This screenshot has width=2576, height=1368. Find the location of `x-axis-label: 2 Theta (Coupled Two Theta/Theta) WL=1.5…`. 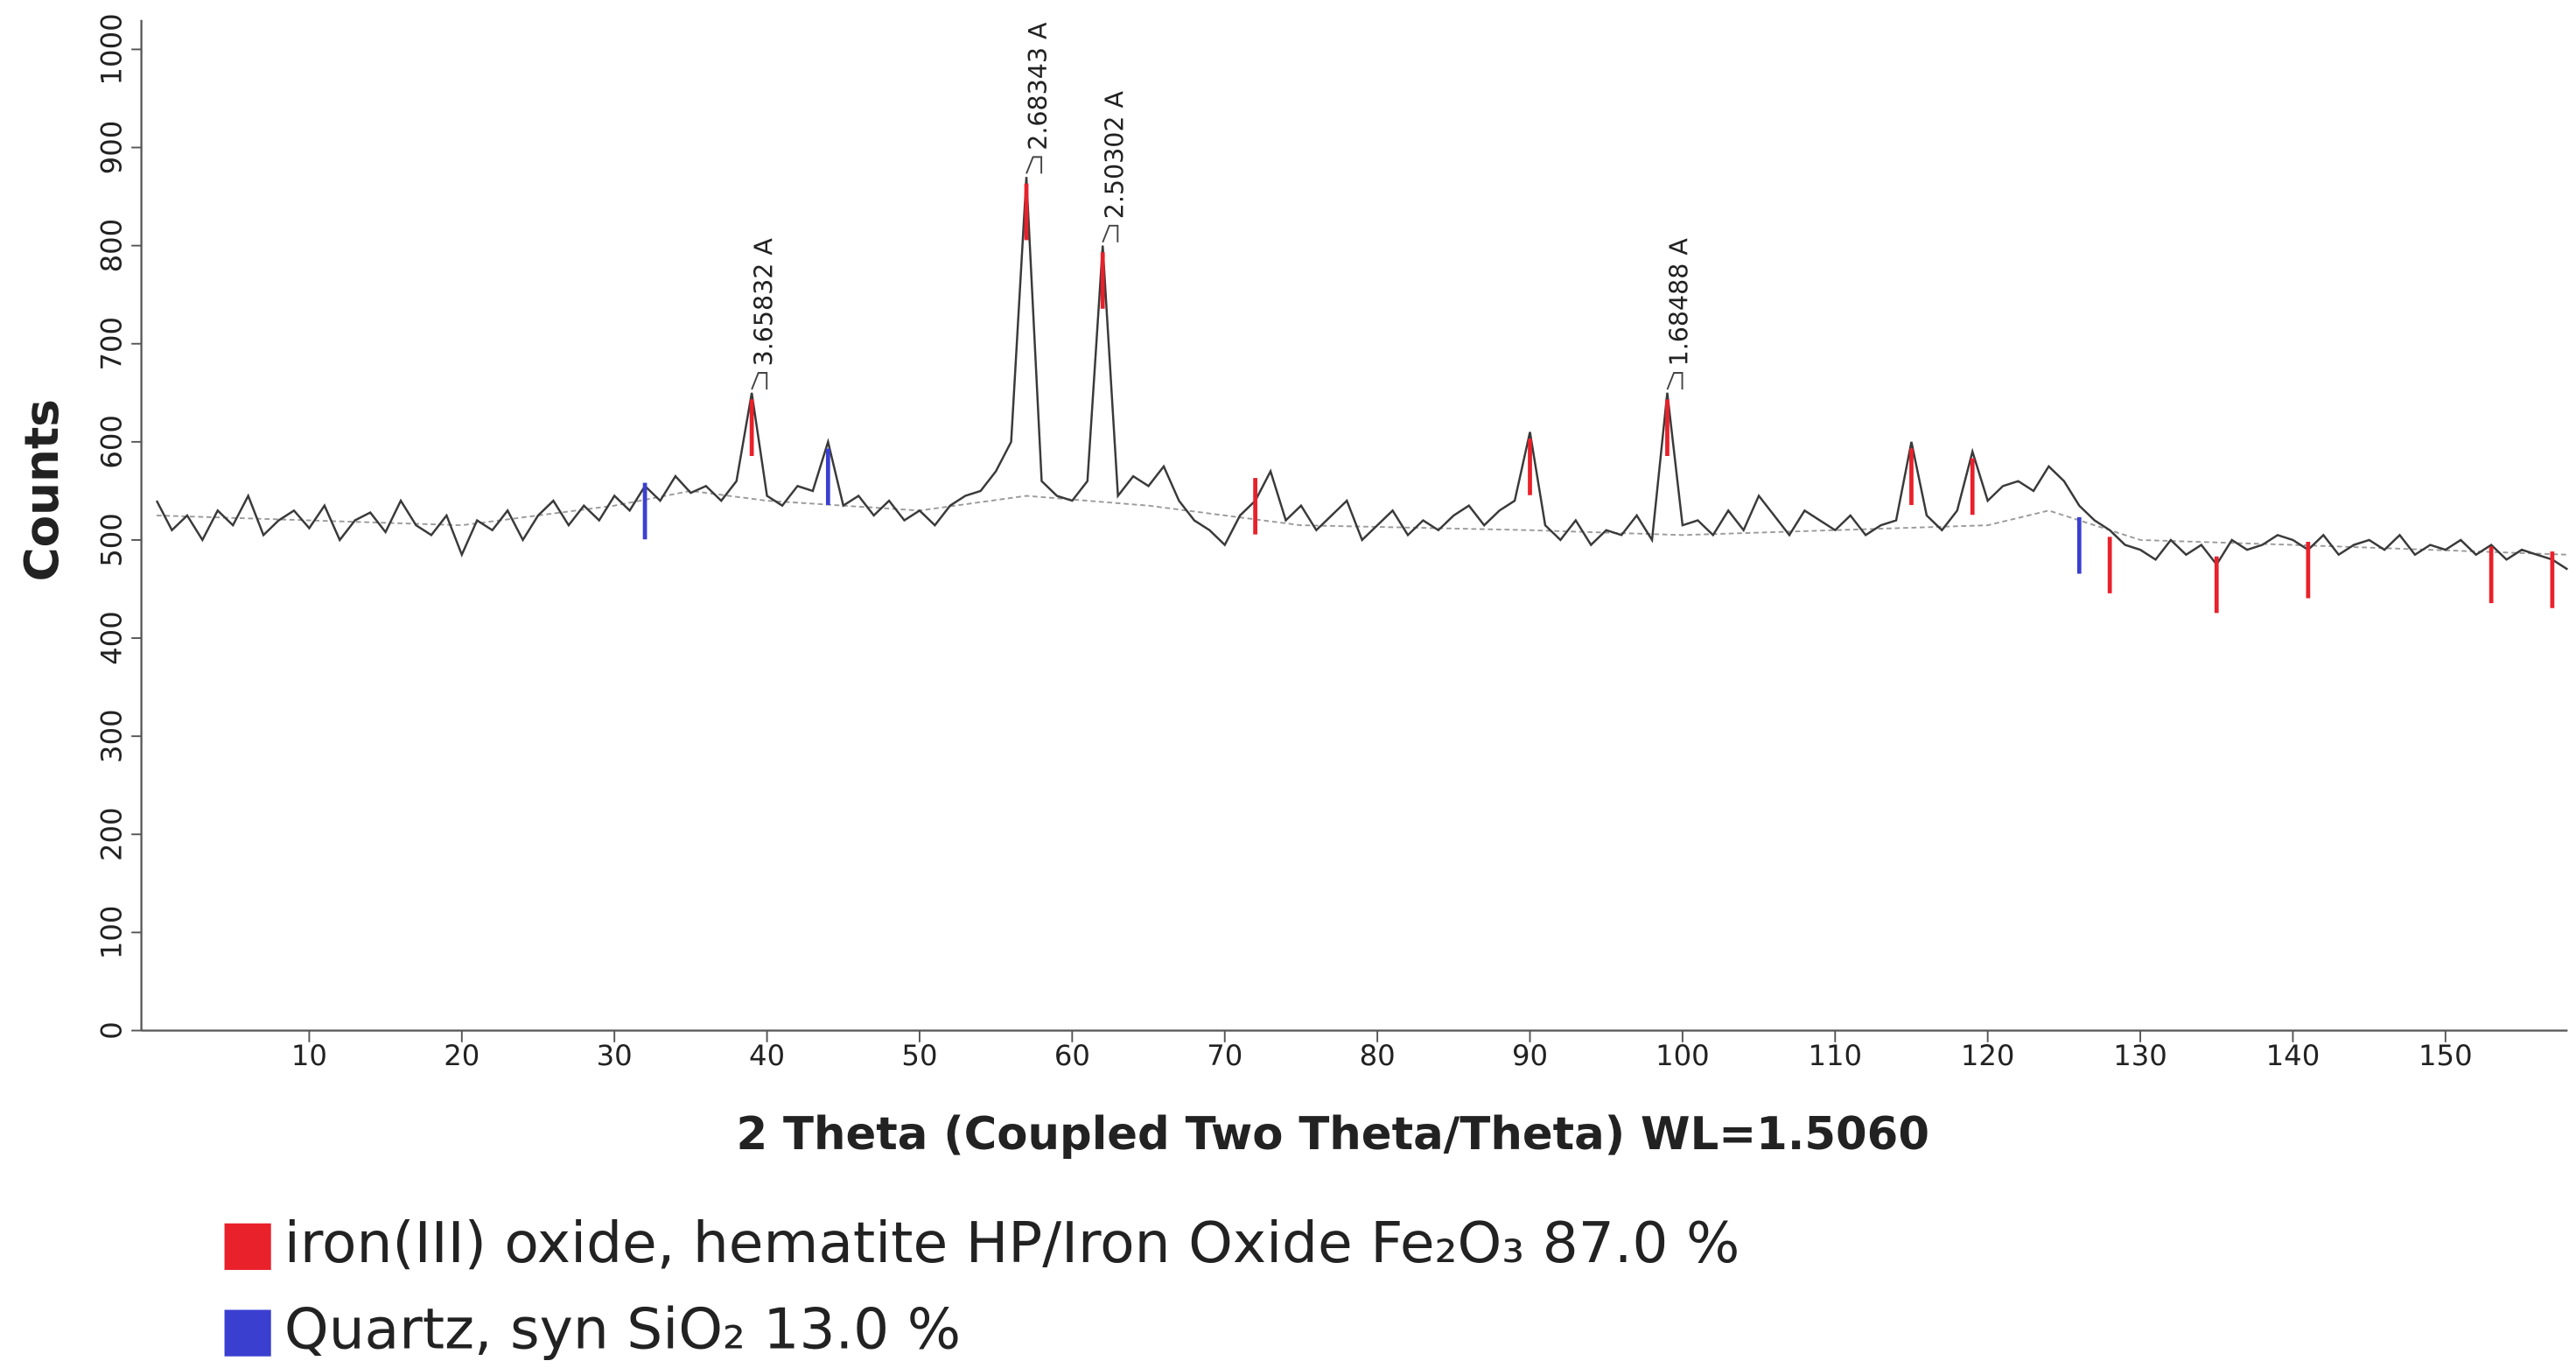

x-axis-label: 2 Theta (Coupled Two Theta/Theta) WL=1.5… is located at coordinates (1333, 1134).